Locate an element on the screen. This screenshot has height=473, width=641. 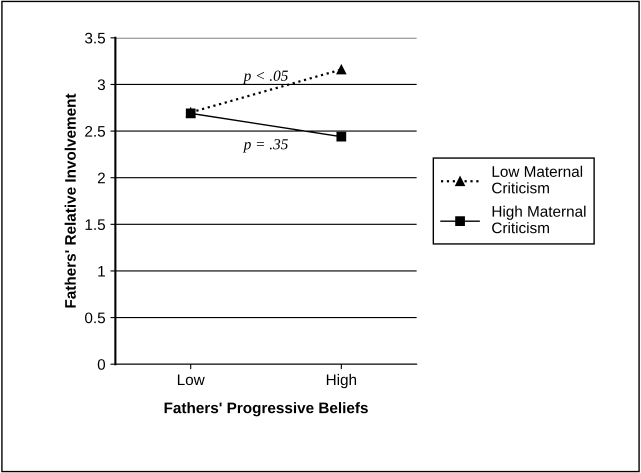
annotation: p = .35 is located at coordinates (265, 145).